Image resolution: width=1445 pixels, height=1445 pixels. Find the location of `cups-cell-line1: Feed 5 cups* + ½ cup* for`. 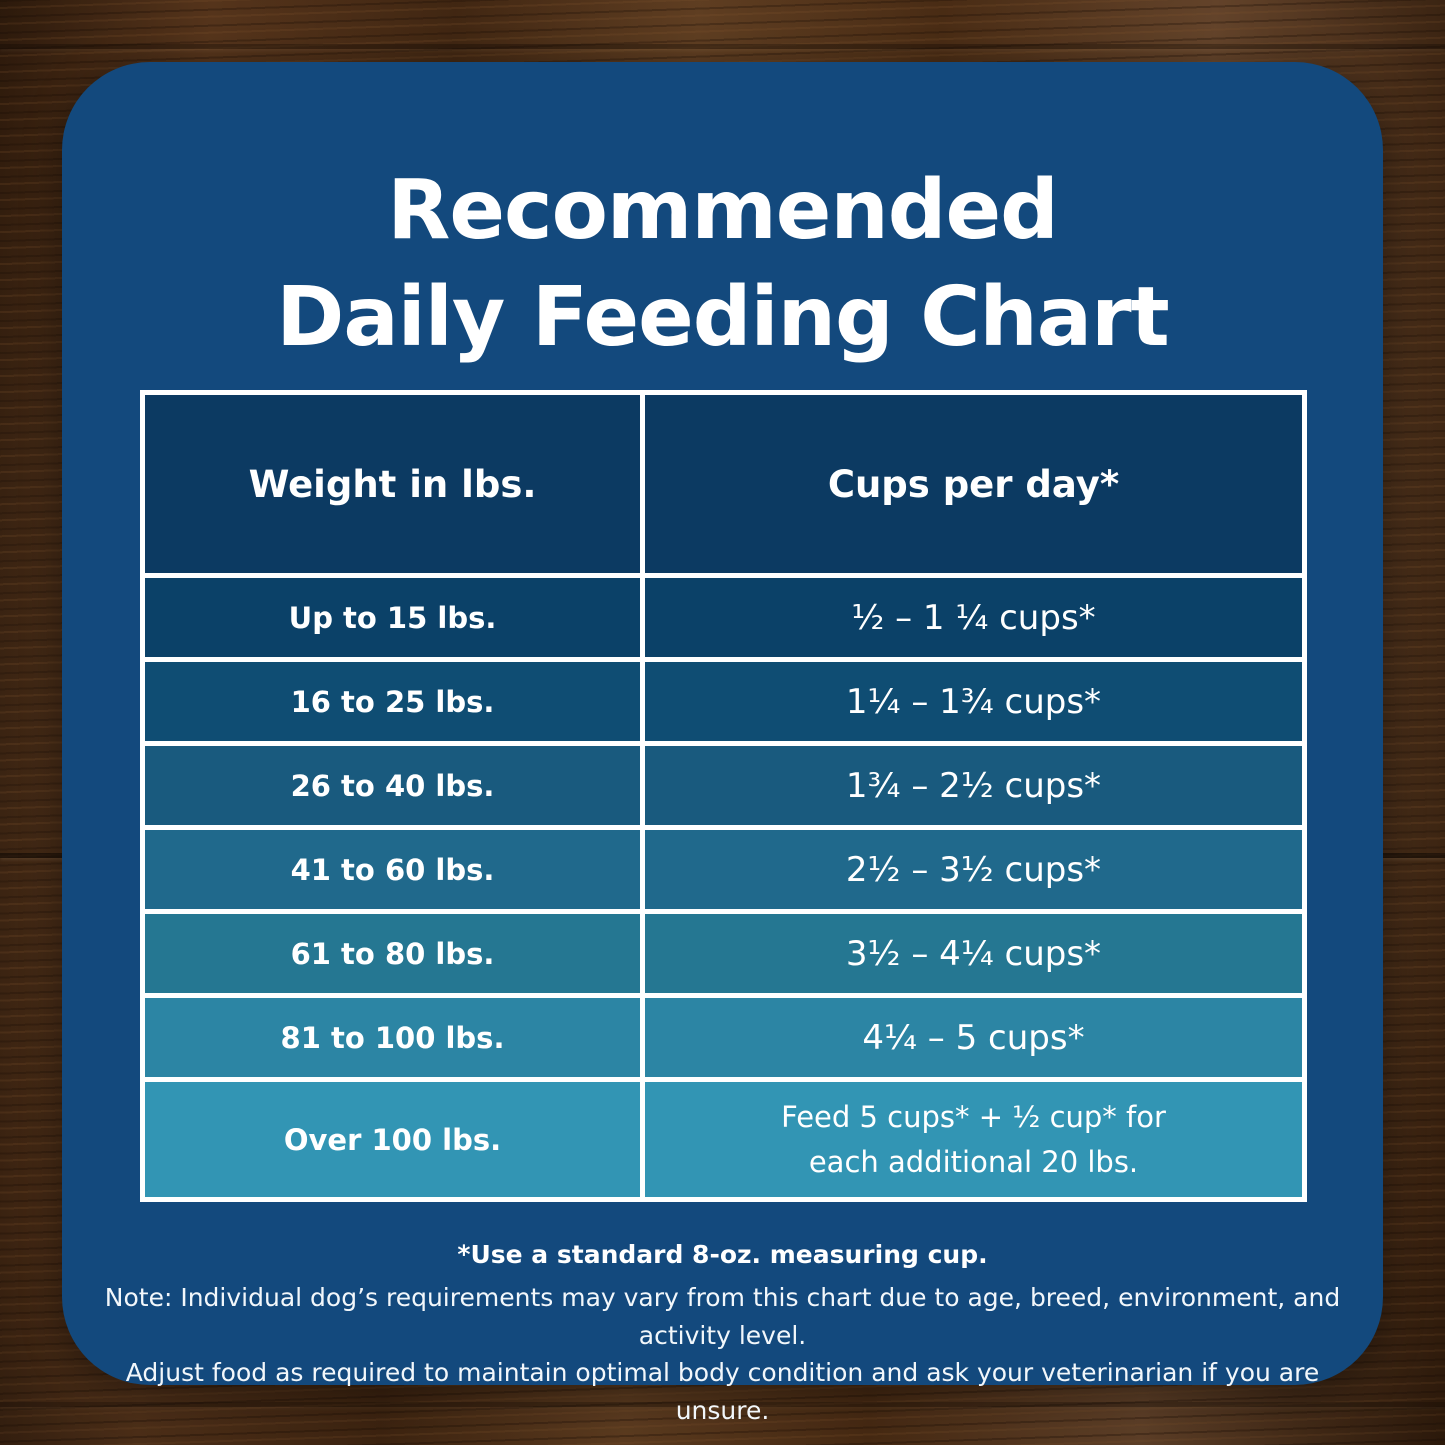

cups-cell-line1: Feed 5 cups* + ½ cup* for is located at coordinates (973, 1116).